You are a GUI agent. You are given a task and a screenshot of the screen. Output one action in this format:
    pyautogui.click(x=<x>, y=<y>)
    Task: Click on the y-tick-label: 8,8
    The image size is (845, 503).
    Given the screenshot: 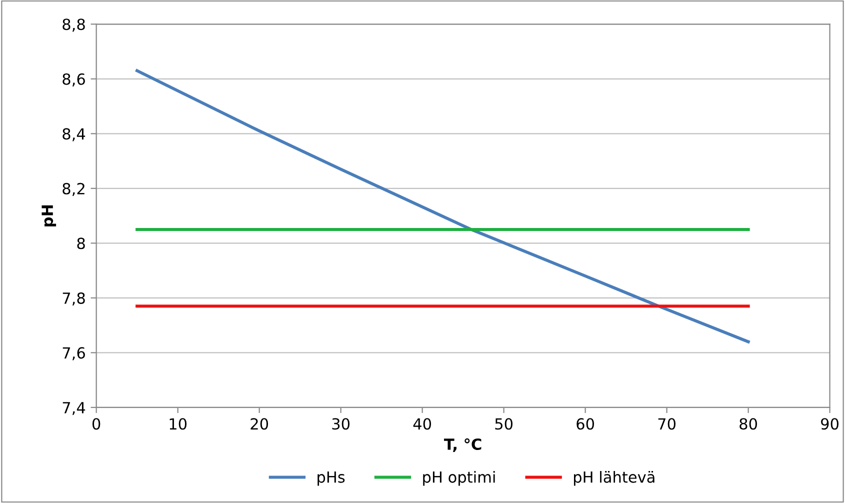 What is the action you would take?
    pyautogui.click(x=73, y=25)
    